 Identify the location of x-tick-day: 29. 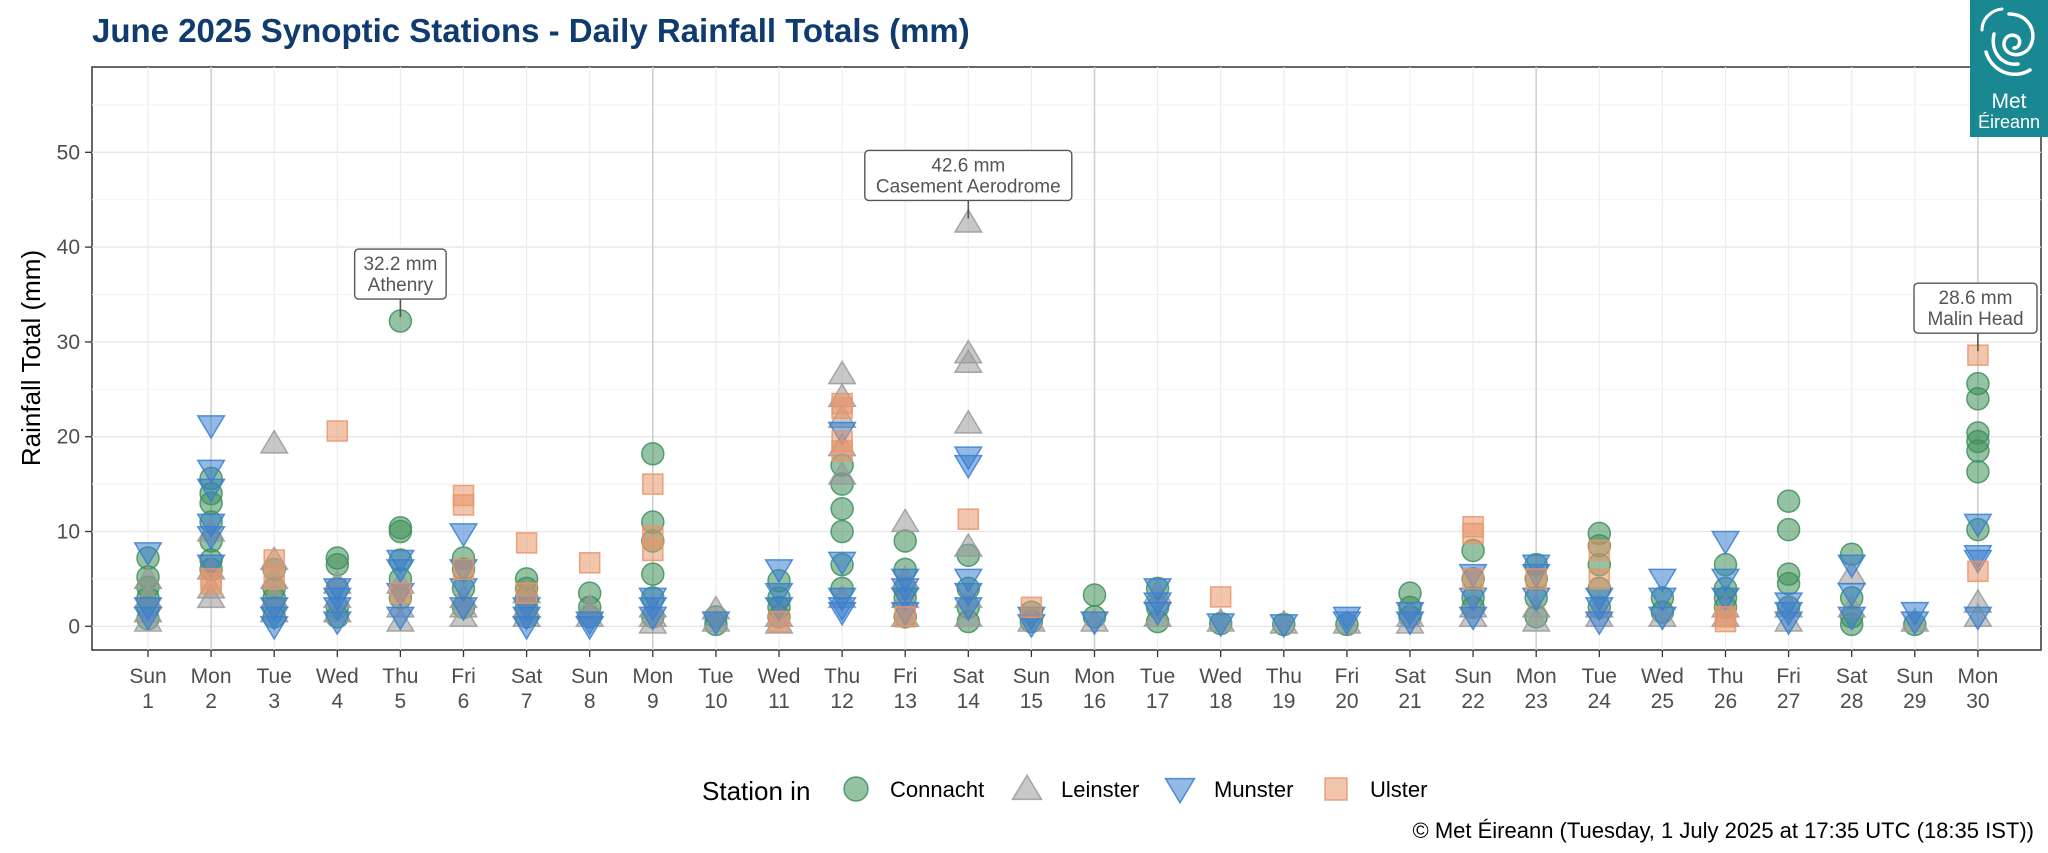
(1914, 701).